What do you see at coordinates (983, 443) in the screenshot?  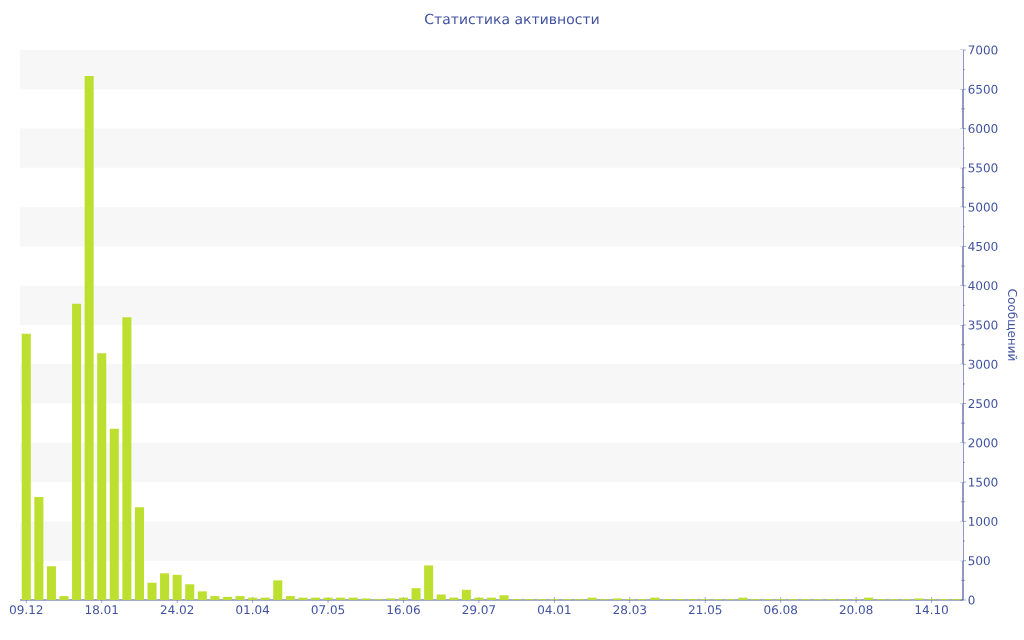 I see `y-tick-label: 2000` at bounding box center [983, 443].